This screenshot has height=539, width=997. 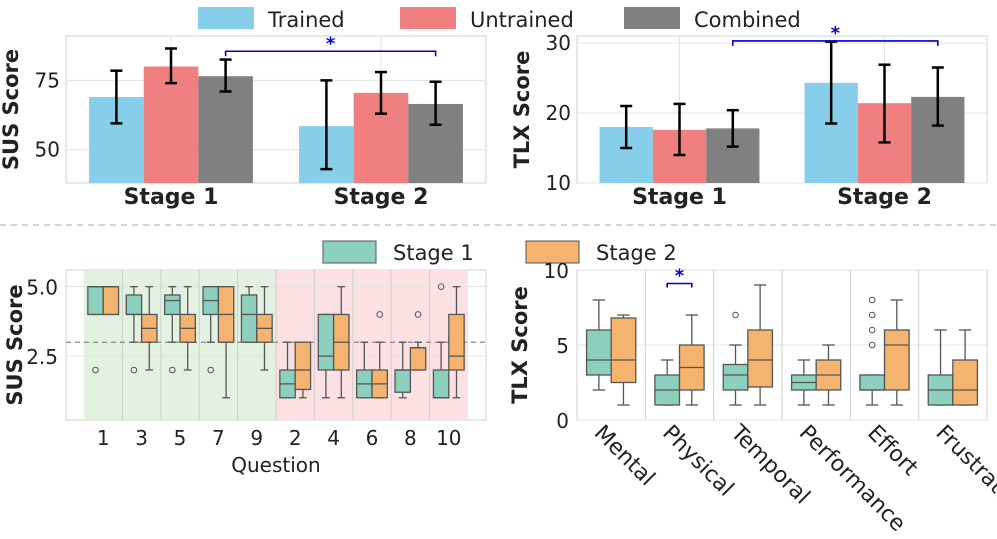 I want to click on y-tick-label: 30, so click(x=558, y=43).